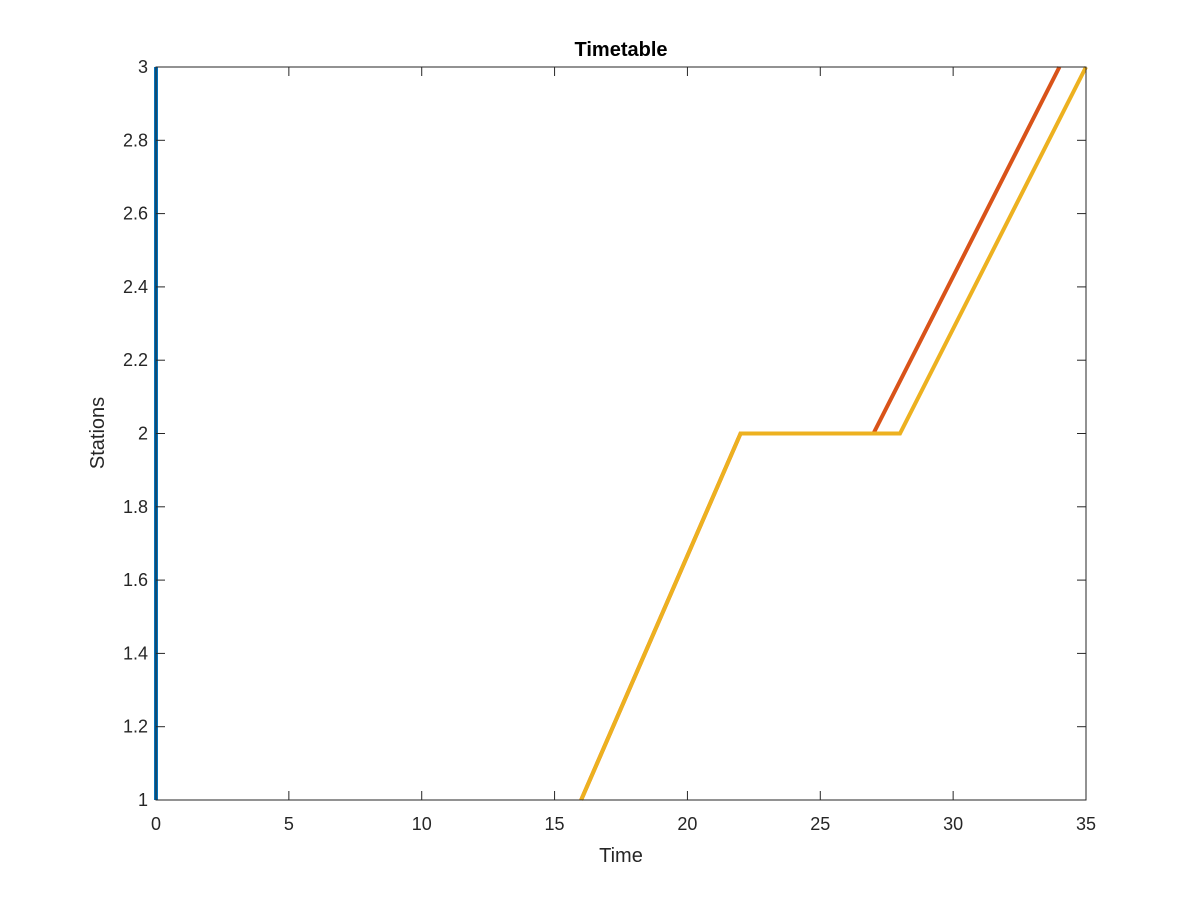 The height and width of the screenshot is (905, 1200). What do you see at coordinates (135, 214) in the screenshot?
I see `y-tick-label: 2.6` at bounding box center [135, 214].